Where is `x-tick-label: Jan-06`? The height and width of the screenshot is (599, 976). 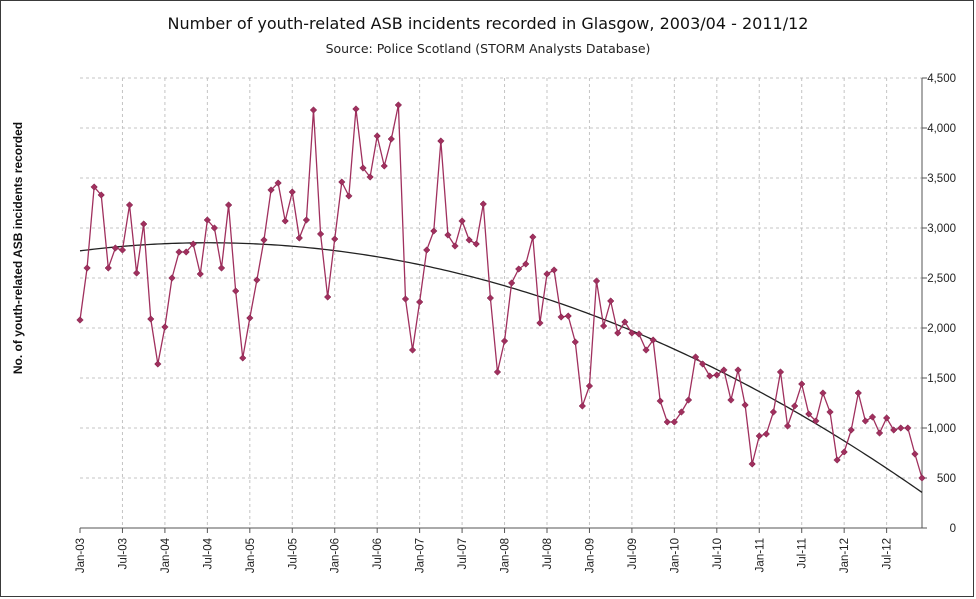
x-tick-label: Jan-06 is located at coordinates (336, 555).